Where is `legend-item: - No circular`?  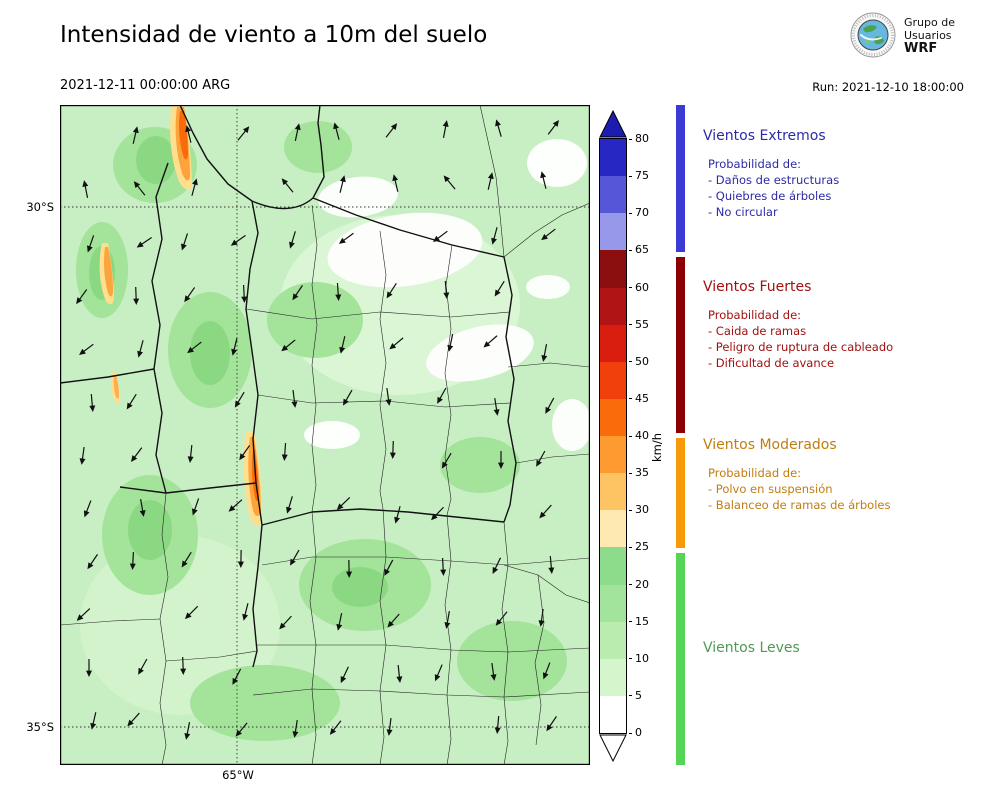
legend-item: - No circular is located at coordinates (743, 212).